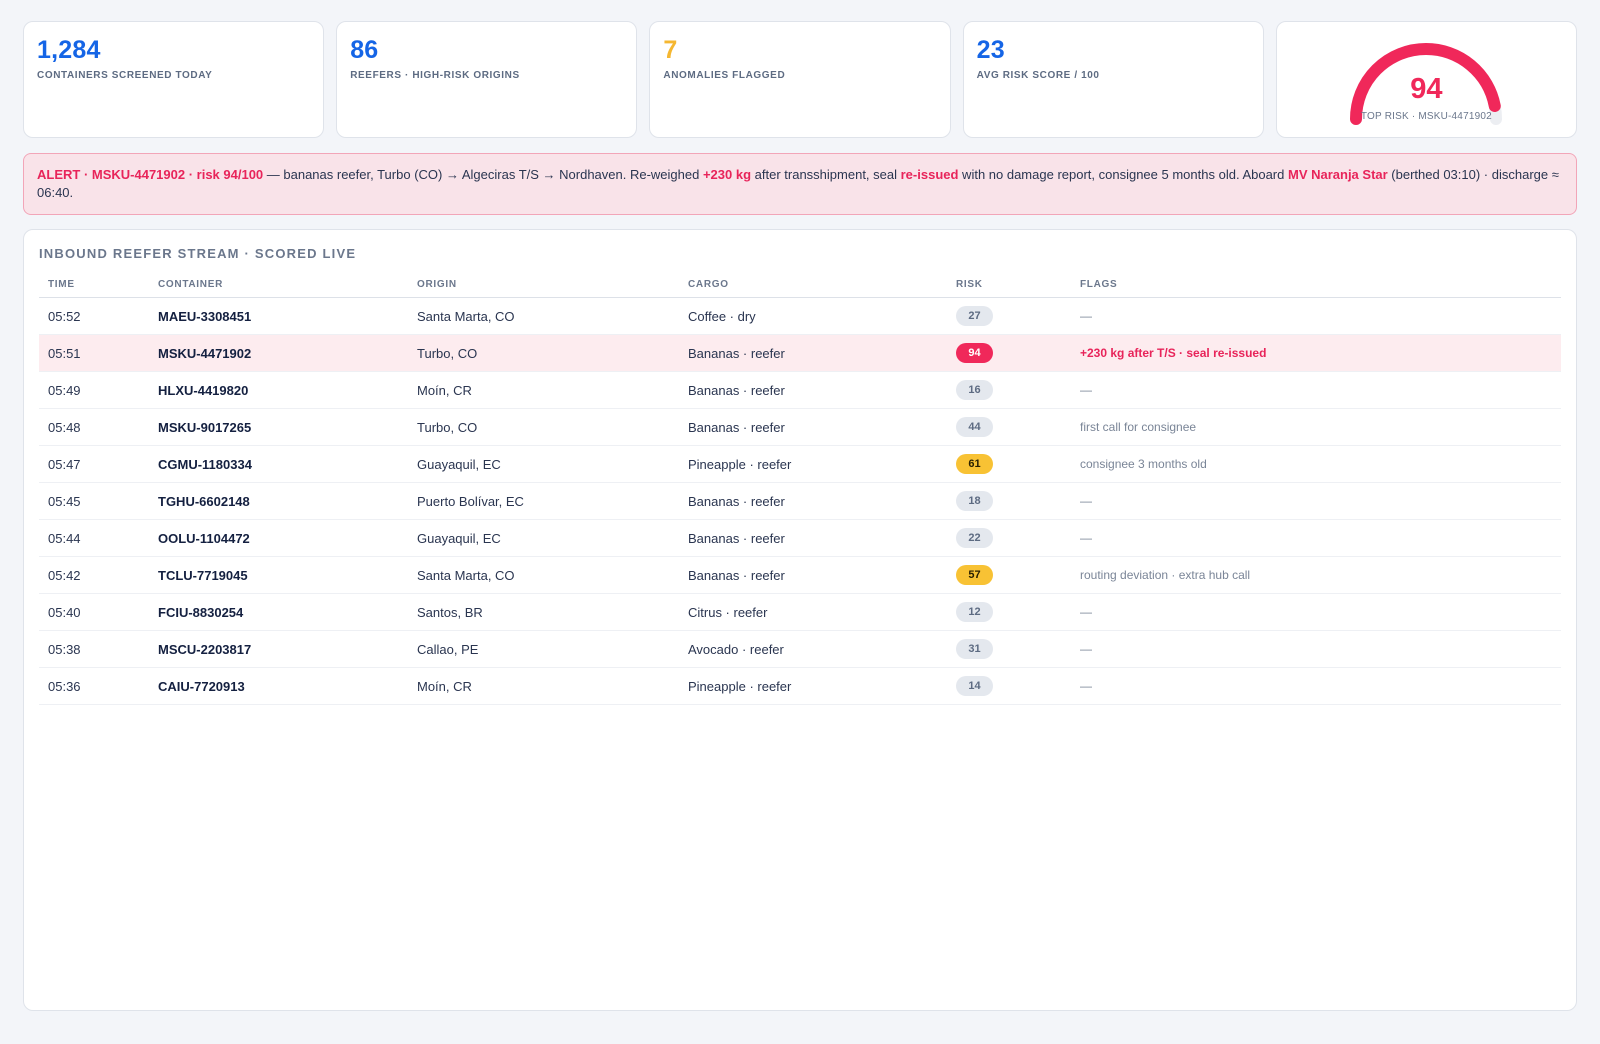 The width and height of the screenshot is (1600, 1044). Describe the element at coordinates (974, 427) in the screenshot. I see `risk-badge: 44` at that location.